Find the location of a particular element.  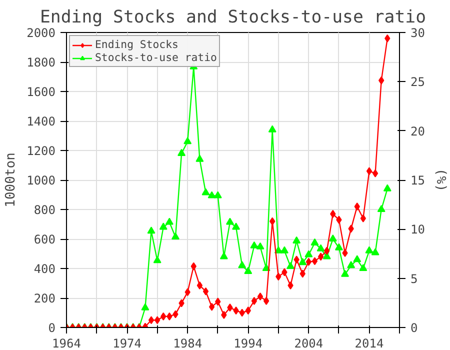

y-tick-label: 1600 is located at coordinates (41, 92).